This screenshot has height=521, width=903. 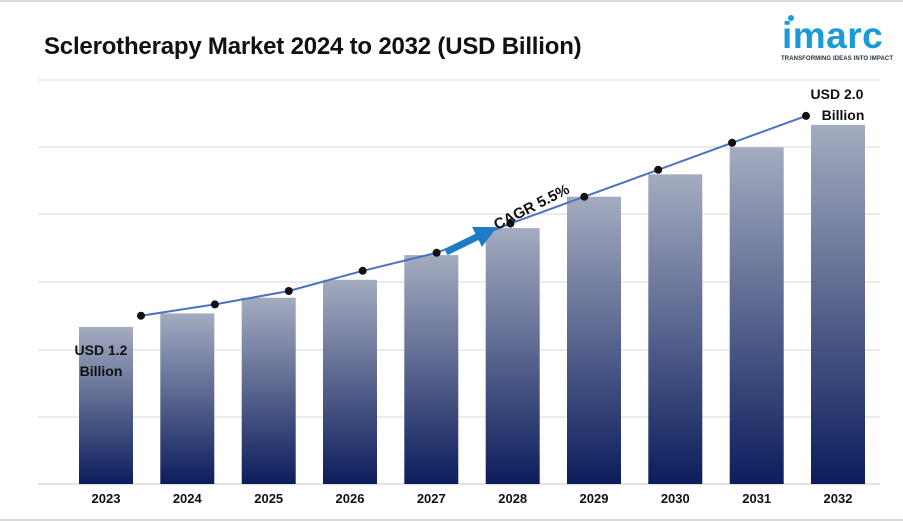 What do you see at coordinates (837, 94) in the screenshot?
I see `end-value-label-line1: USD 2.0` at bounding box center [837, 94].